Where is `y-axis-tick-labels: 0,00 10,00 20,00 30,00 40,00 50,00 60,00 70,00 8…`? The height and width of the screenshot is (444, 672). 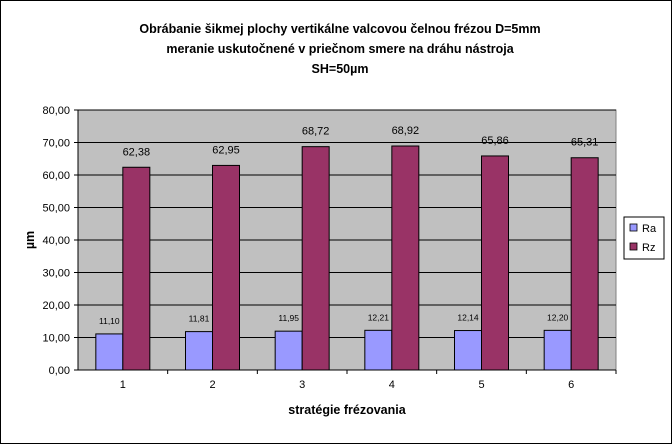
y-axis-tick-labels: 0,00 10,00 20,00 30,00 40,00 50,00 60,00 70,00 8… is located at coordinates (56, 241).